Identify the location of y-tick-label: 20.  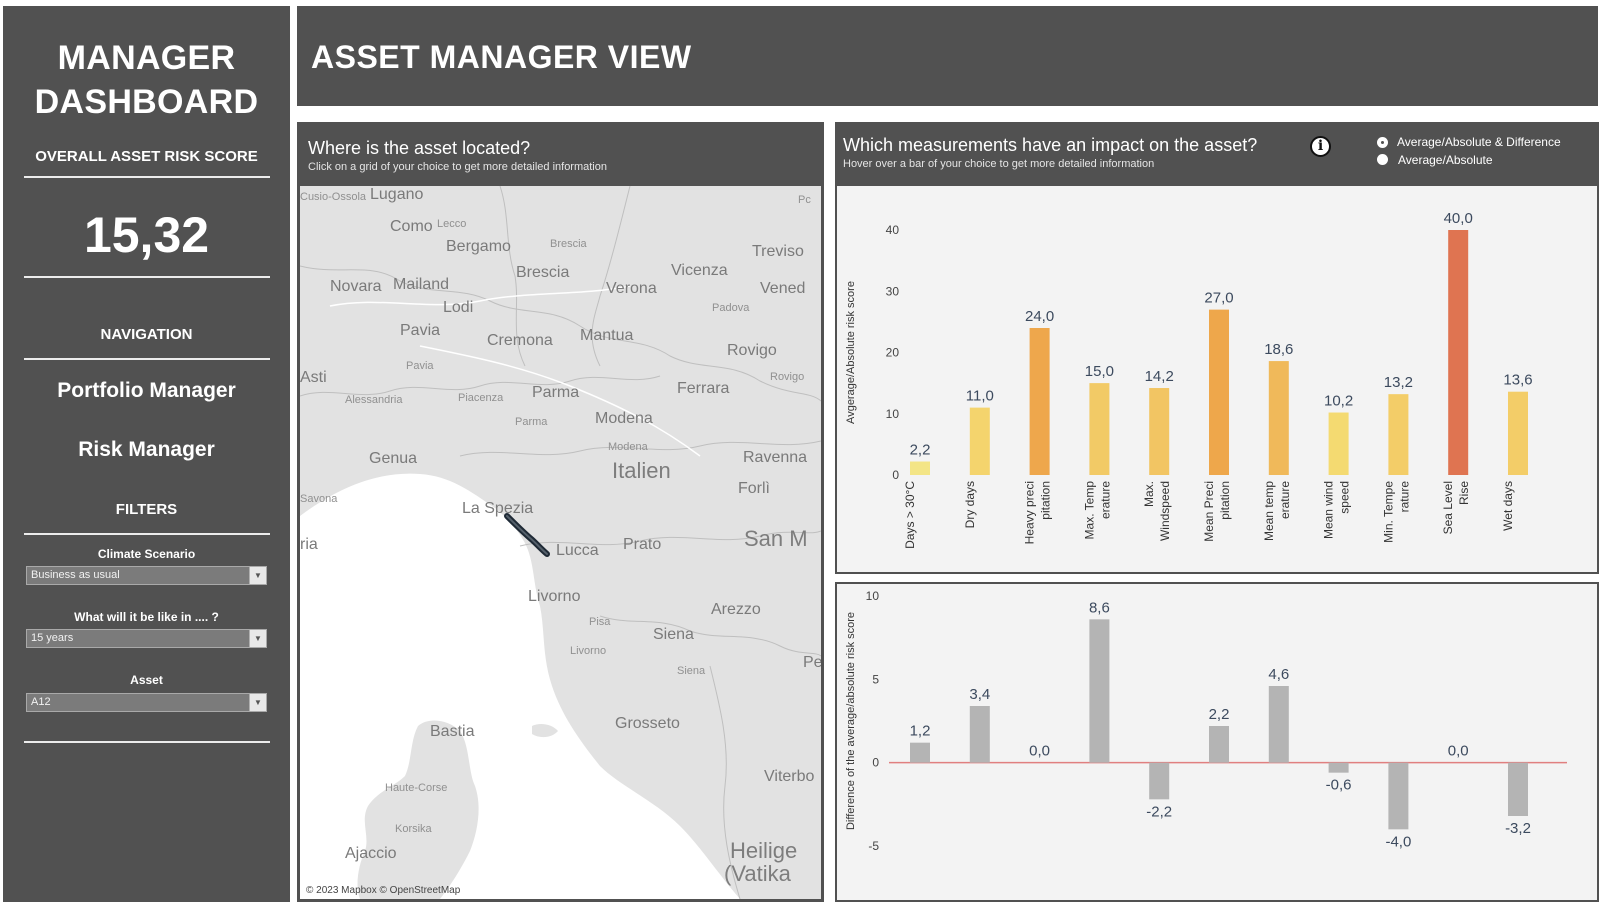
(893, 353).